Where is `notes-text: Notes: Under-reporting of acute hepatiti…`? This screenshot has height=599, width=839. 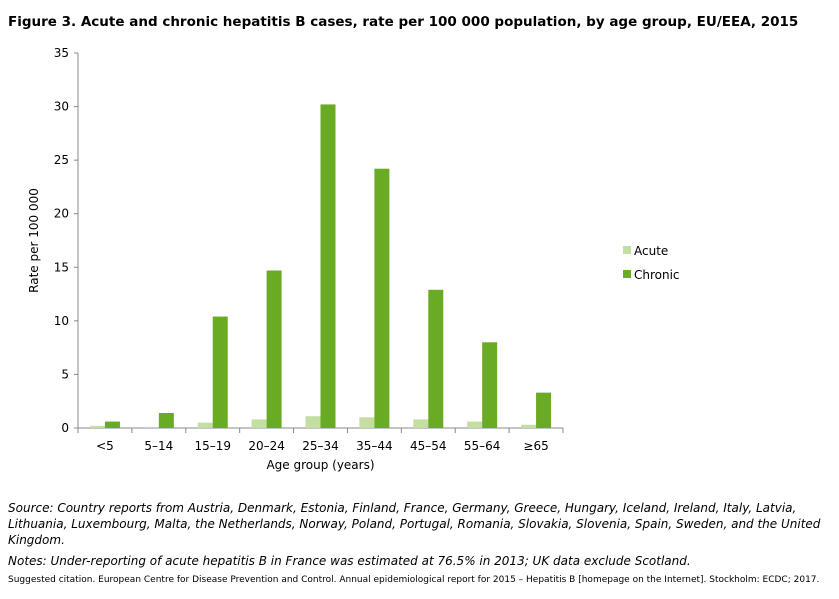
notes-text: Notes: Under-reporting of acute hepatiti… is located at coordinates (349, 561).